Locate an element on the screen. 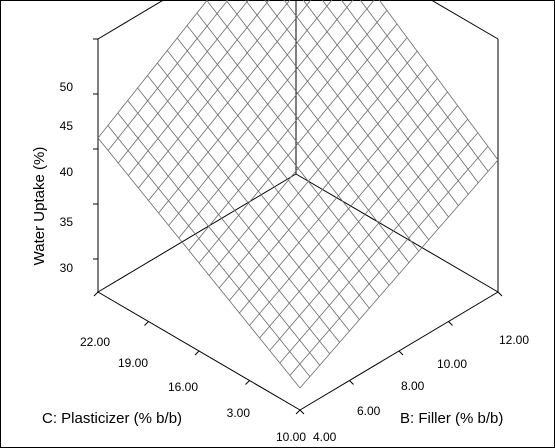 The height and width of the screenshot is (448, 555). z-tick-40: 40 is located at coordinates (67, 172).